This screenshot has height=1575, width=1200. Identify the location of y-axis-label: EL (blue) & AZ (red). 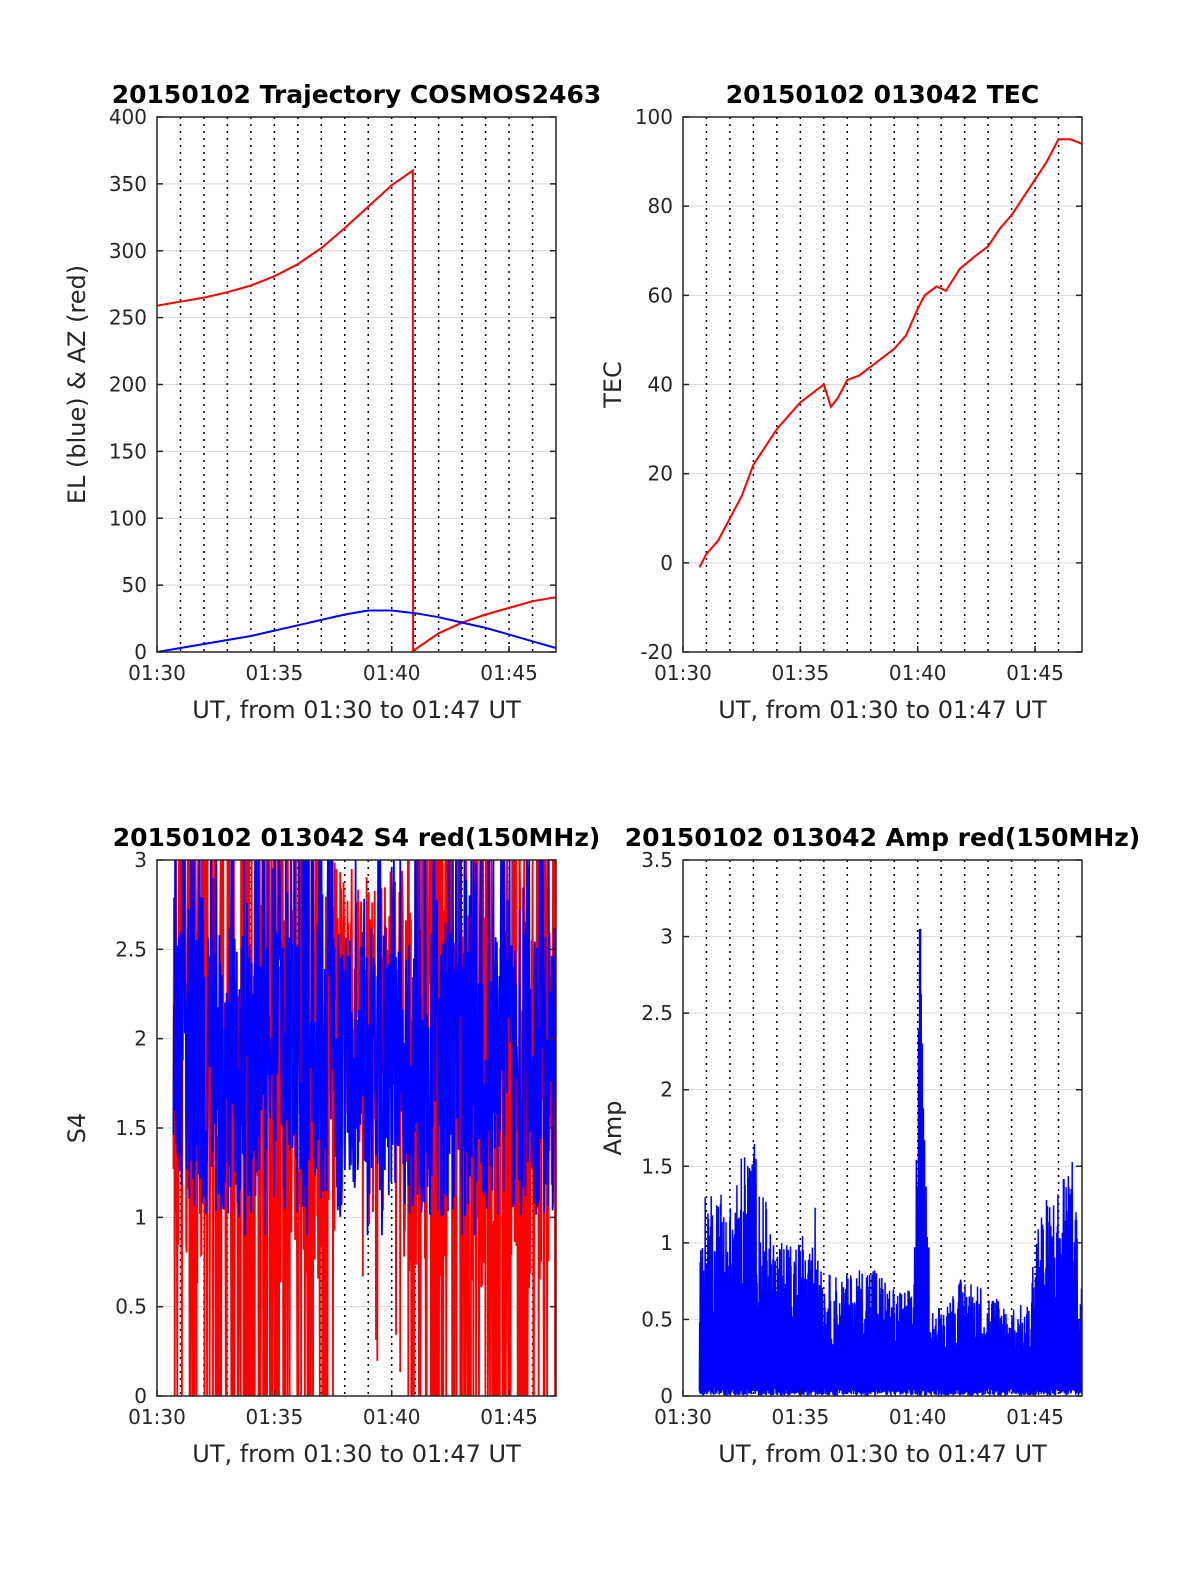
(77, 384).